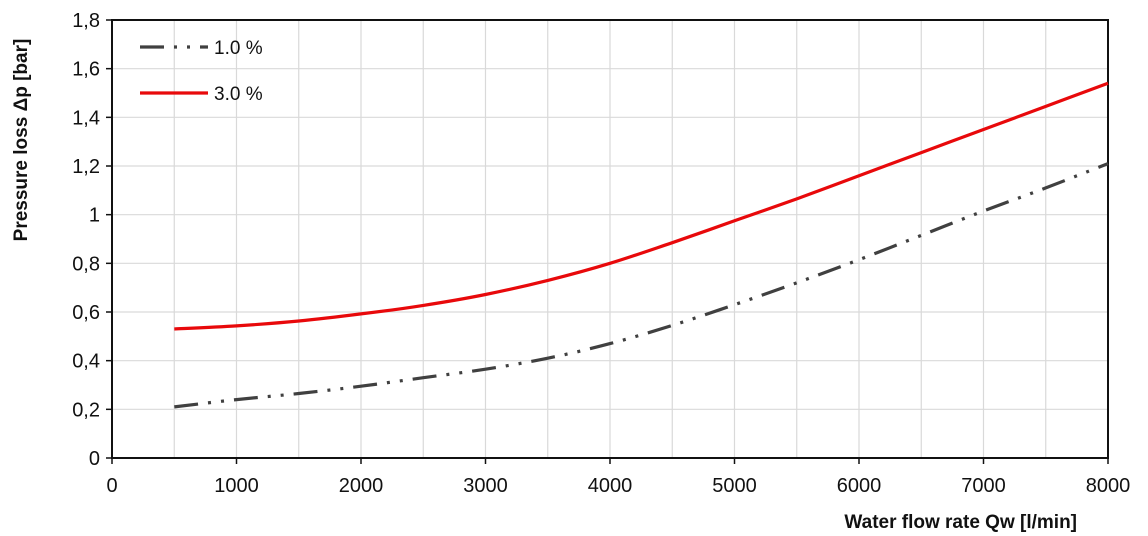  I want to click on legend: 1.0 % 3.0 %, so click(201, 71).